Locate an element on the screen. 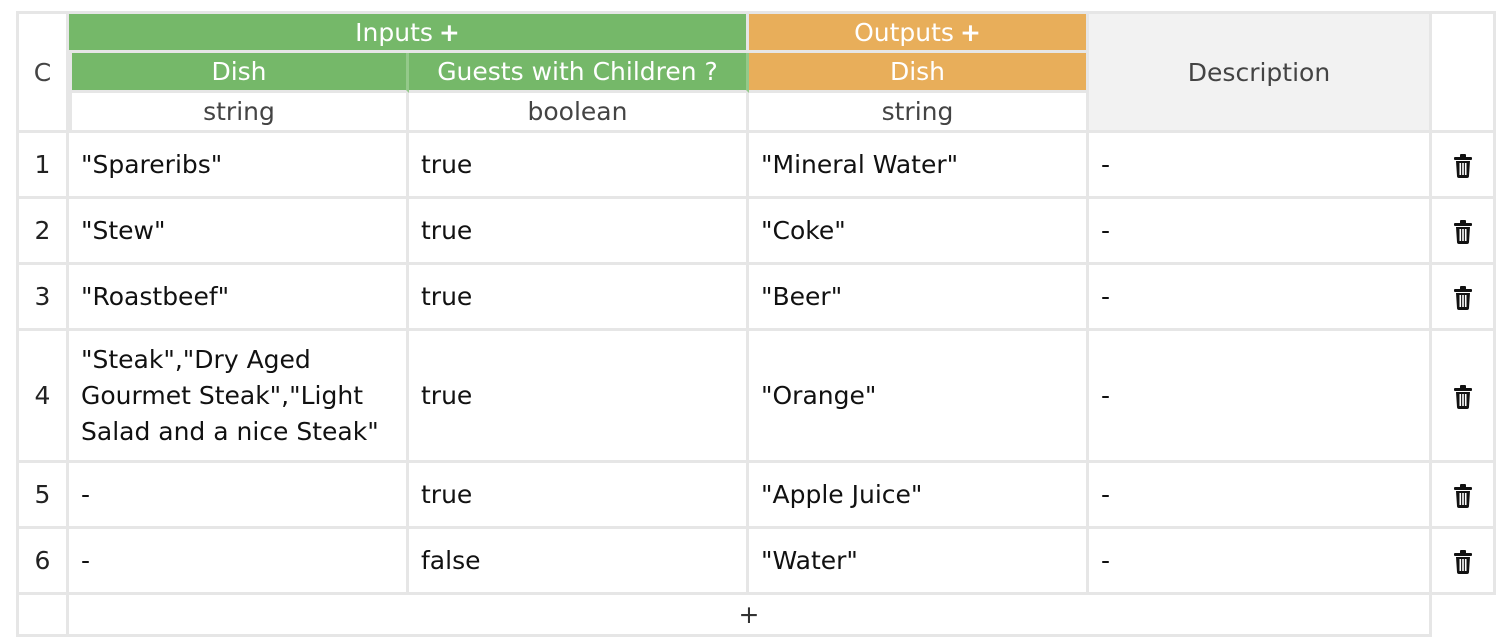 Image resolution: width=1504 pixels, height=640 pixels. input-cell-dish: "Roastbeef" is located at coordinates (239, 298).